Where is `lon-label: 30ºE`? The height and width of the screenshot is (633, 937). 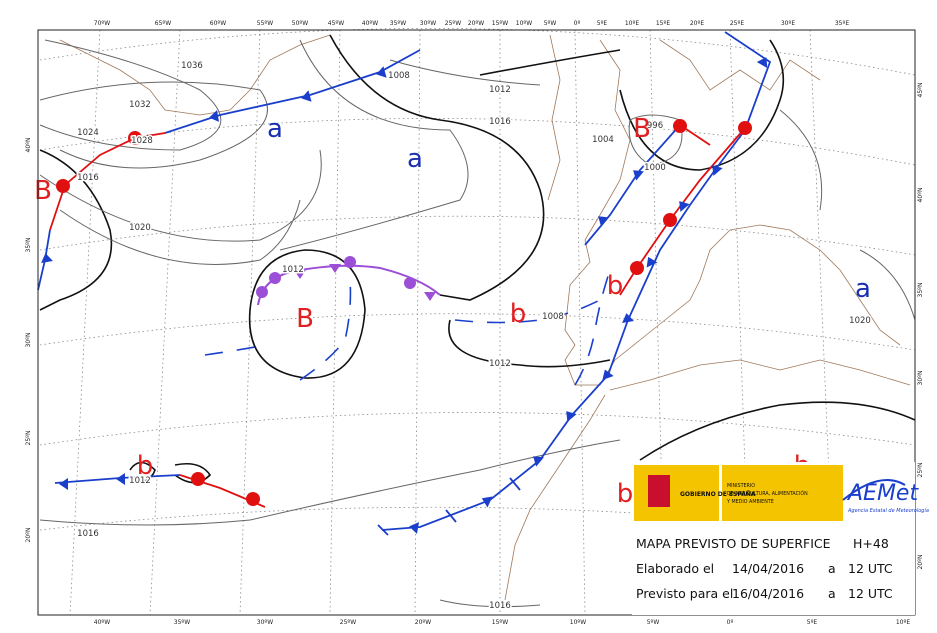
lon-label: 30ºE is located at coordinates (788, 23).